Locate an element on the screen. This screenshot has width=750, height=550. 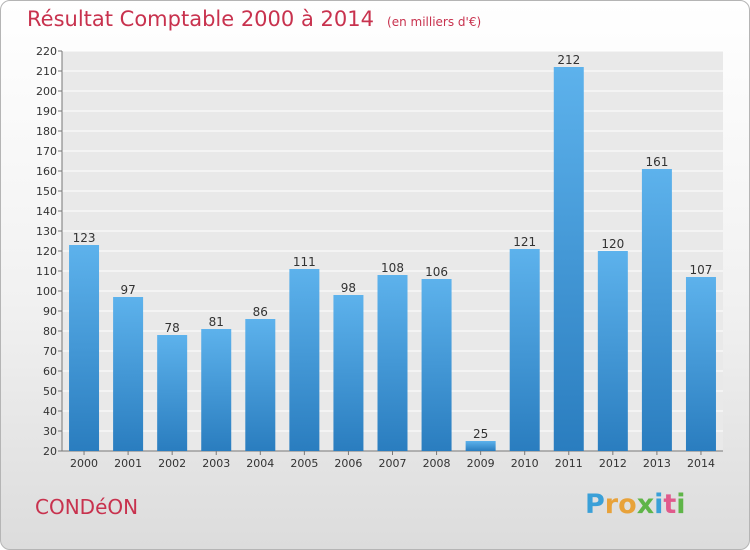
chart-unit: (en milliers d'€) is located at coordinates (434, 22).